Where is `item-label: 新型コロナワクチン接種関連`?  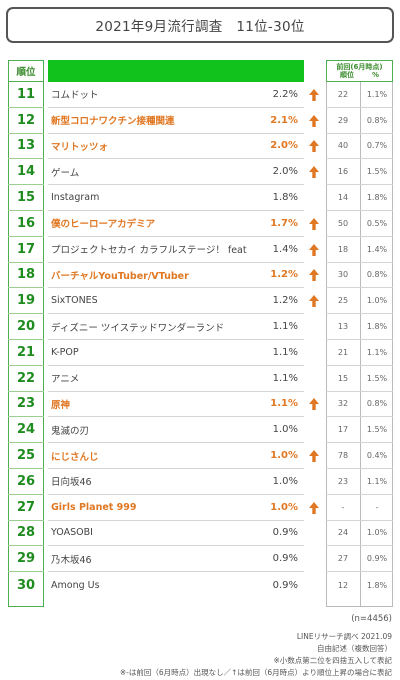
item-label: 新型コロナワクチン接種関連 is located at coordinates (113, 122).